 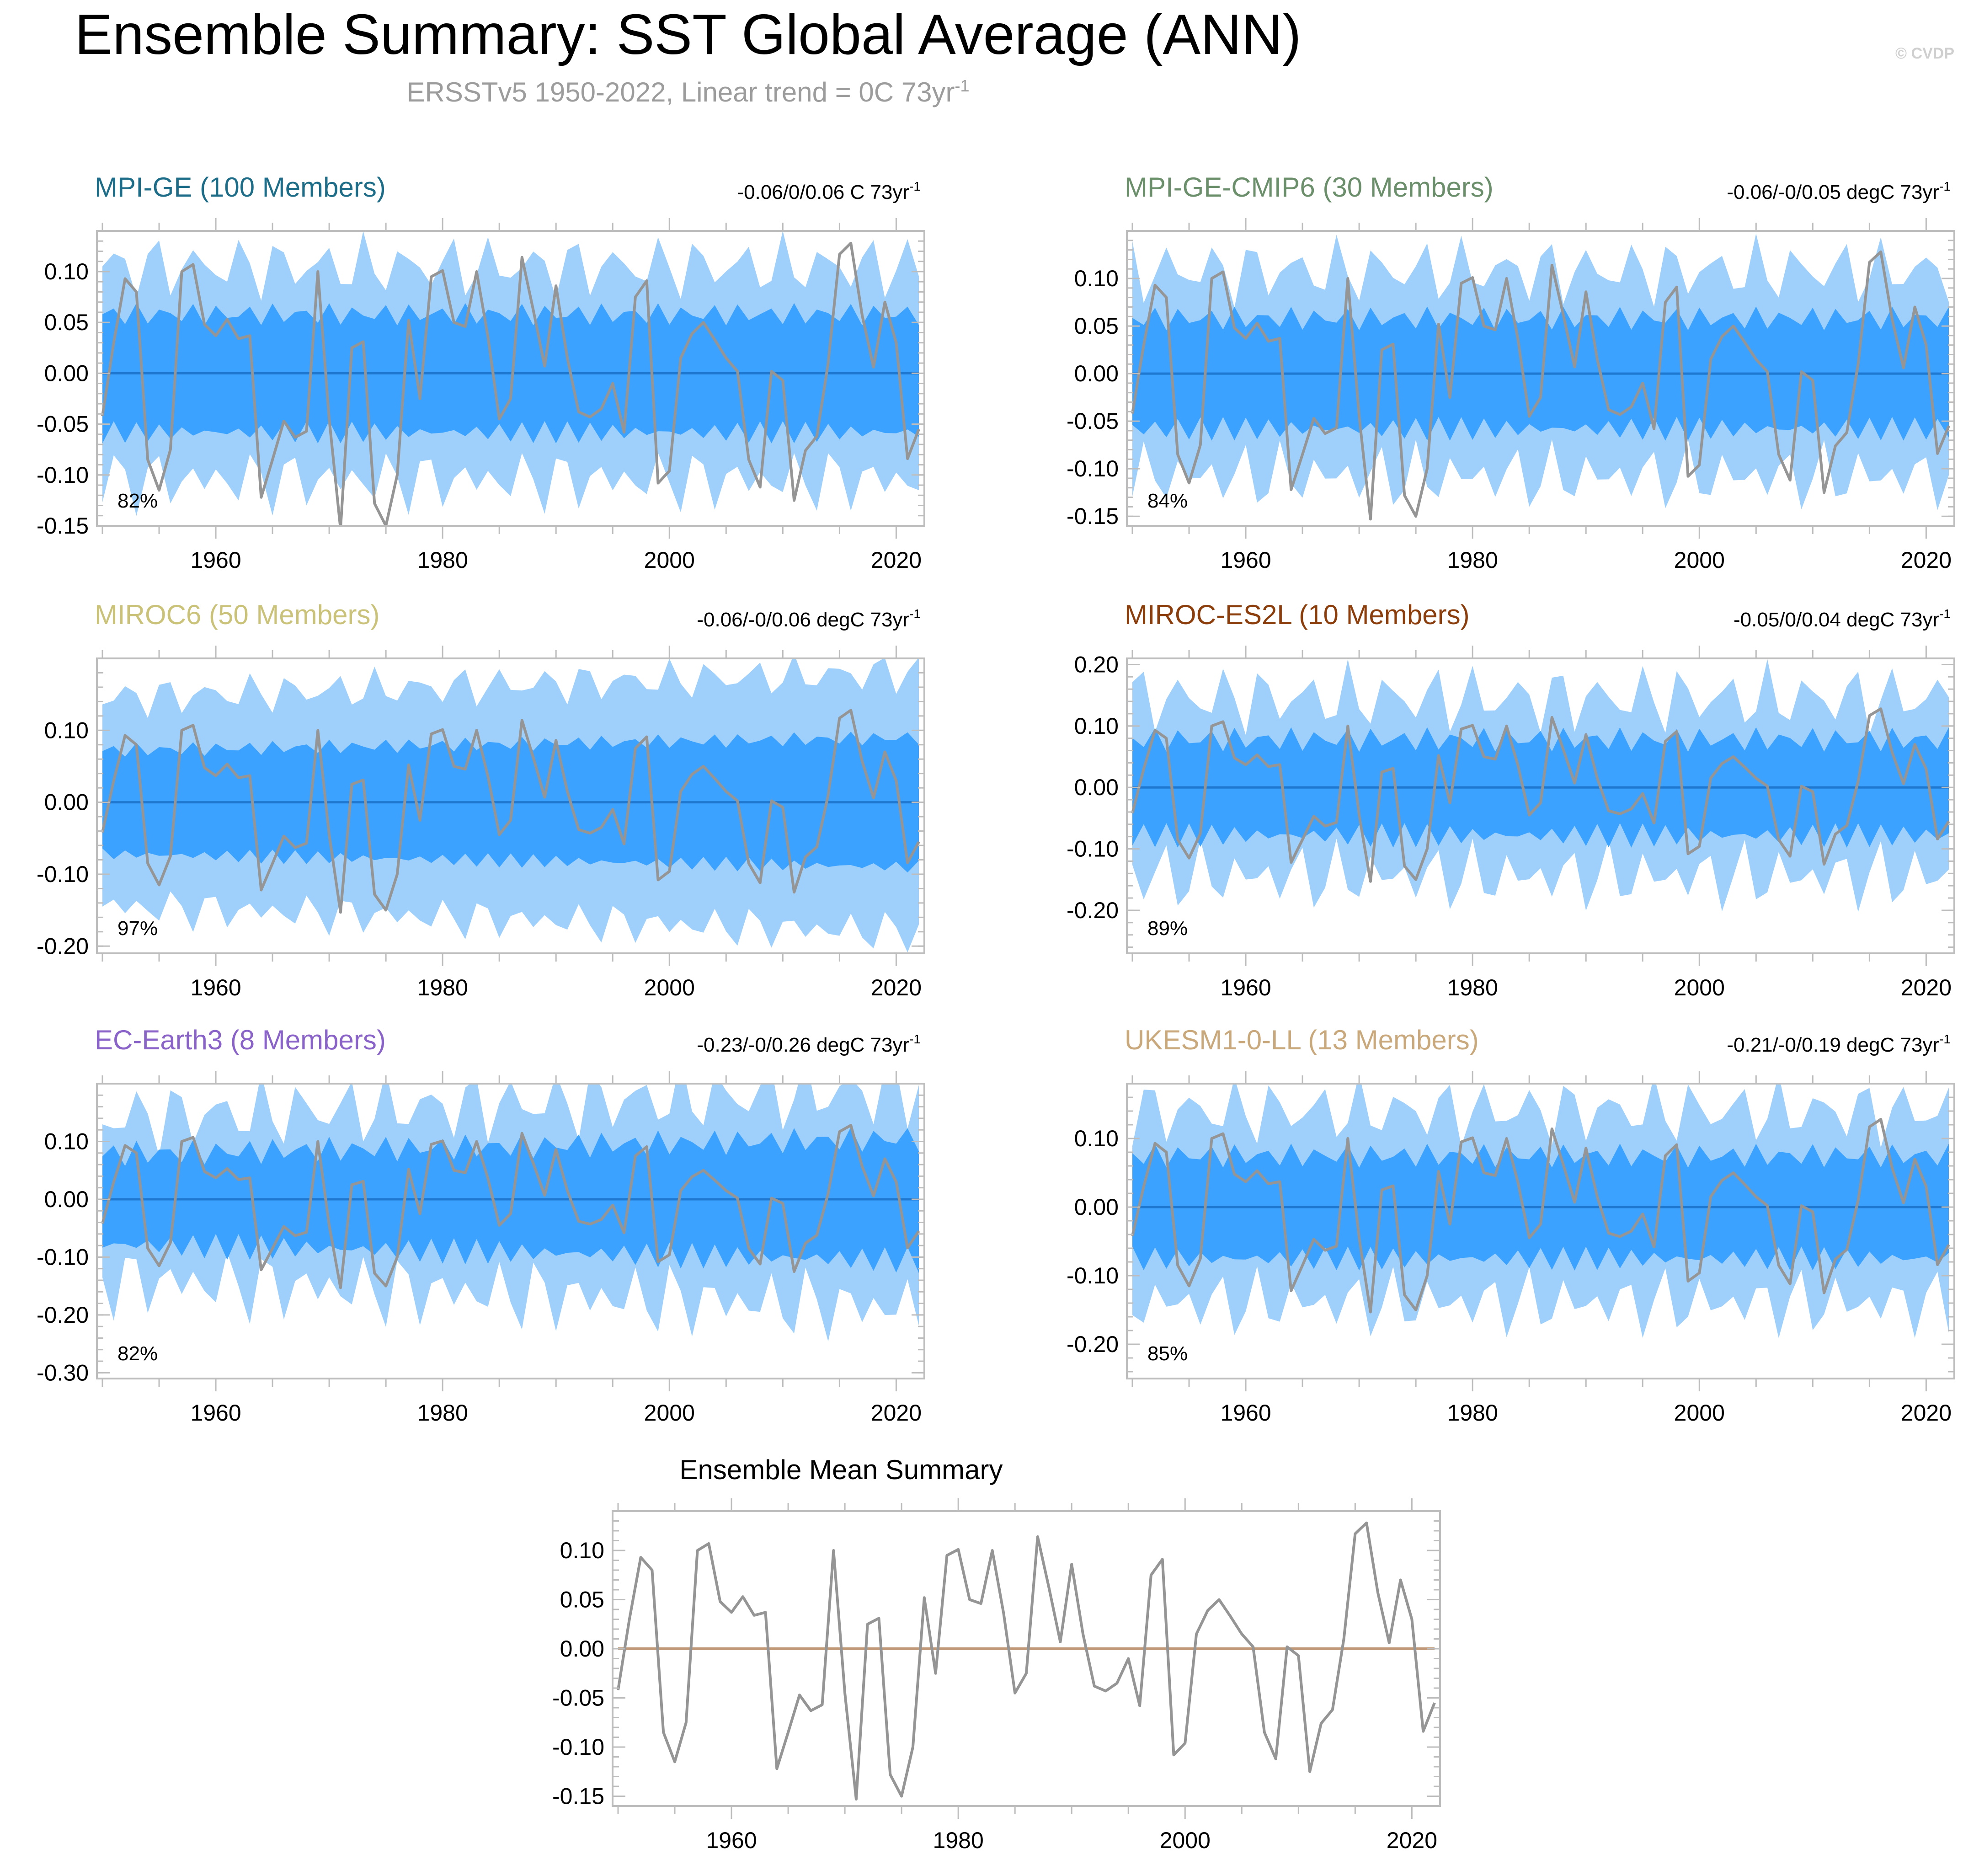 What do you see at coordinates (809, 1044) in the screenshot?
I see `panel-trend: -0.23/-0/0.26 degC 73yr-1` at bounding box center [809, 1044].